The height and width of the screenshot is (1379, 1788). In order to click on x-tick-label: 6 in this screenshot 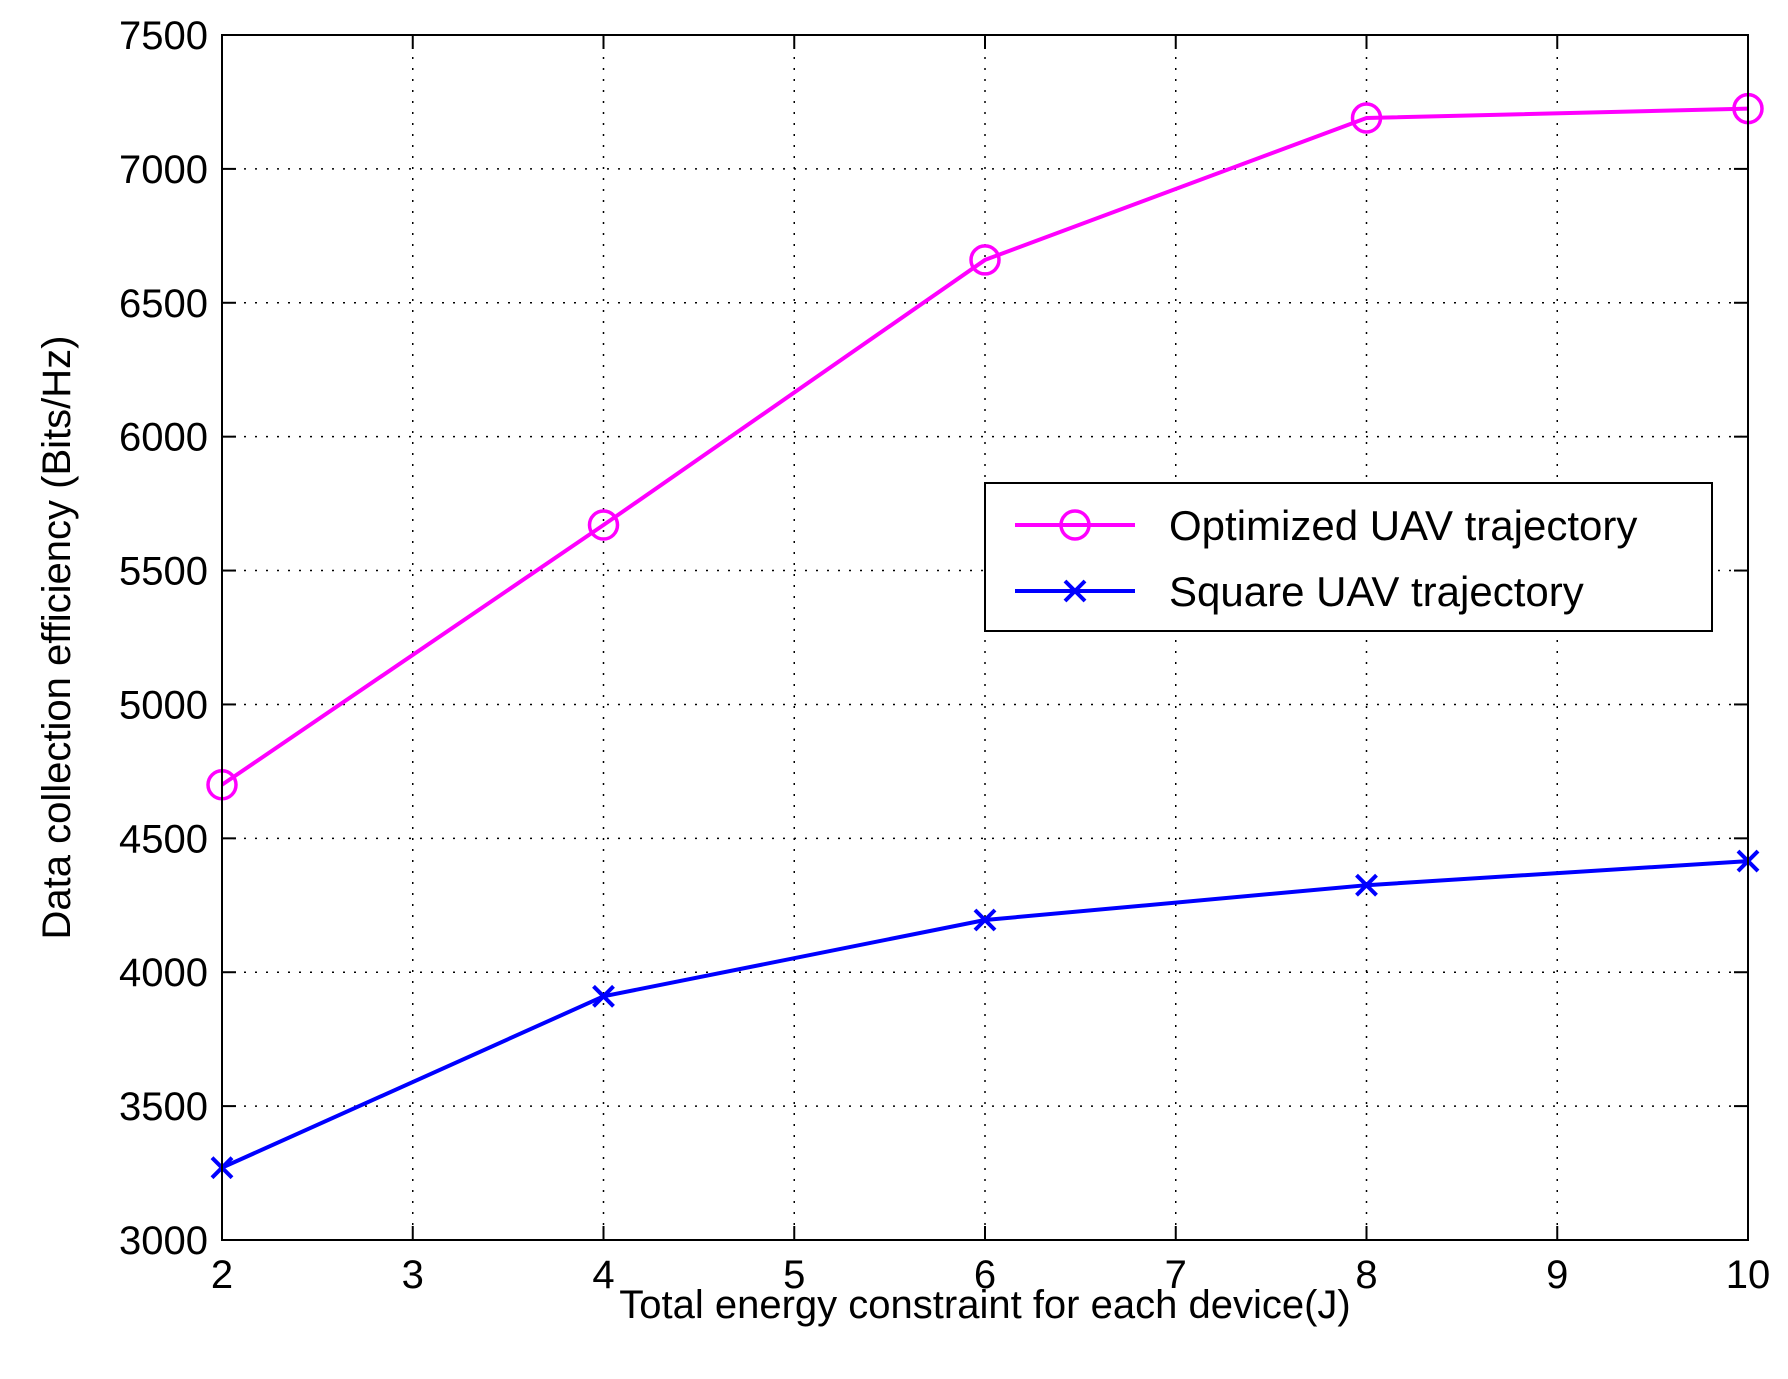, I will do `click(985, 1275)`.